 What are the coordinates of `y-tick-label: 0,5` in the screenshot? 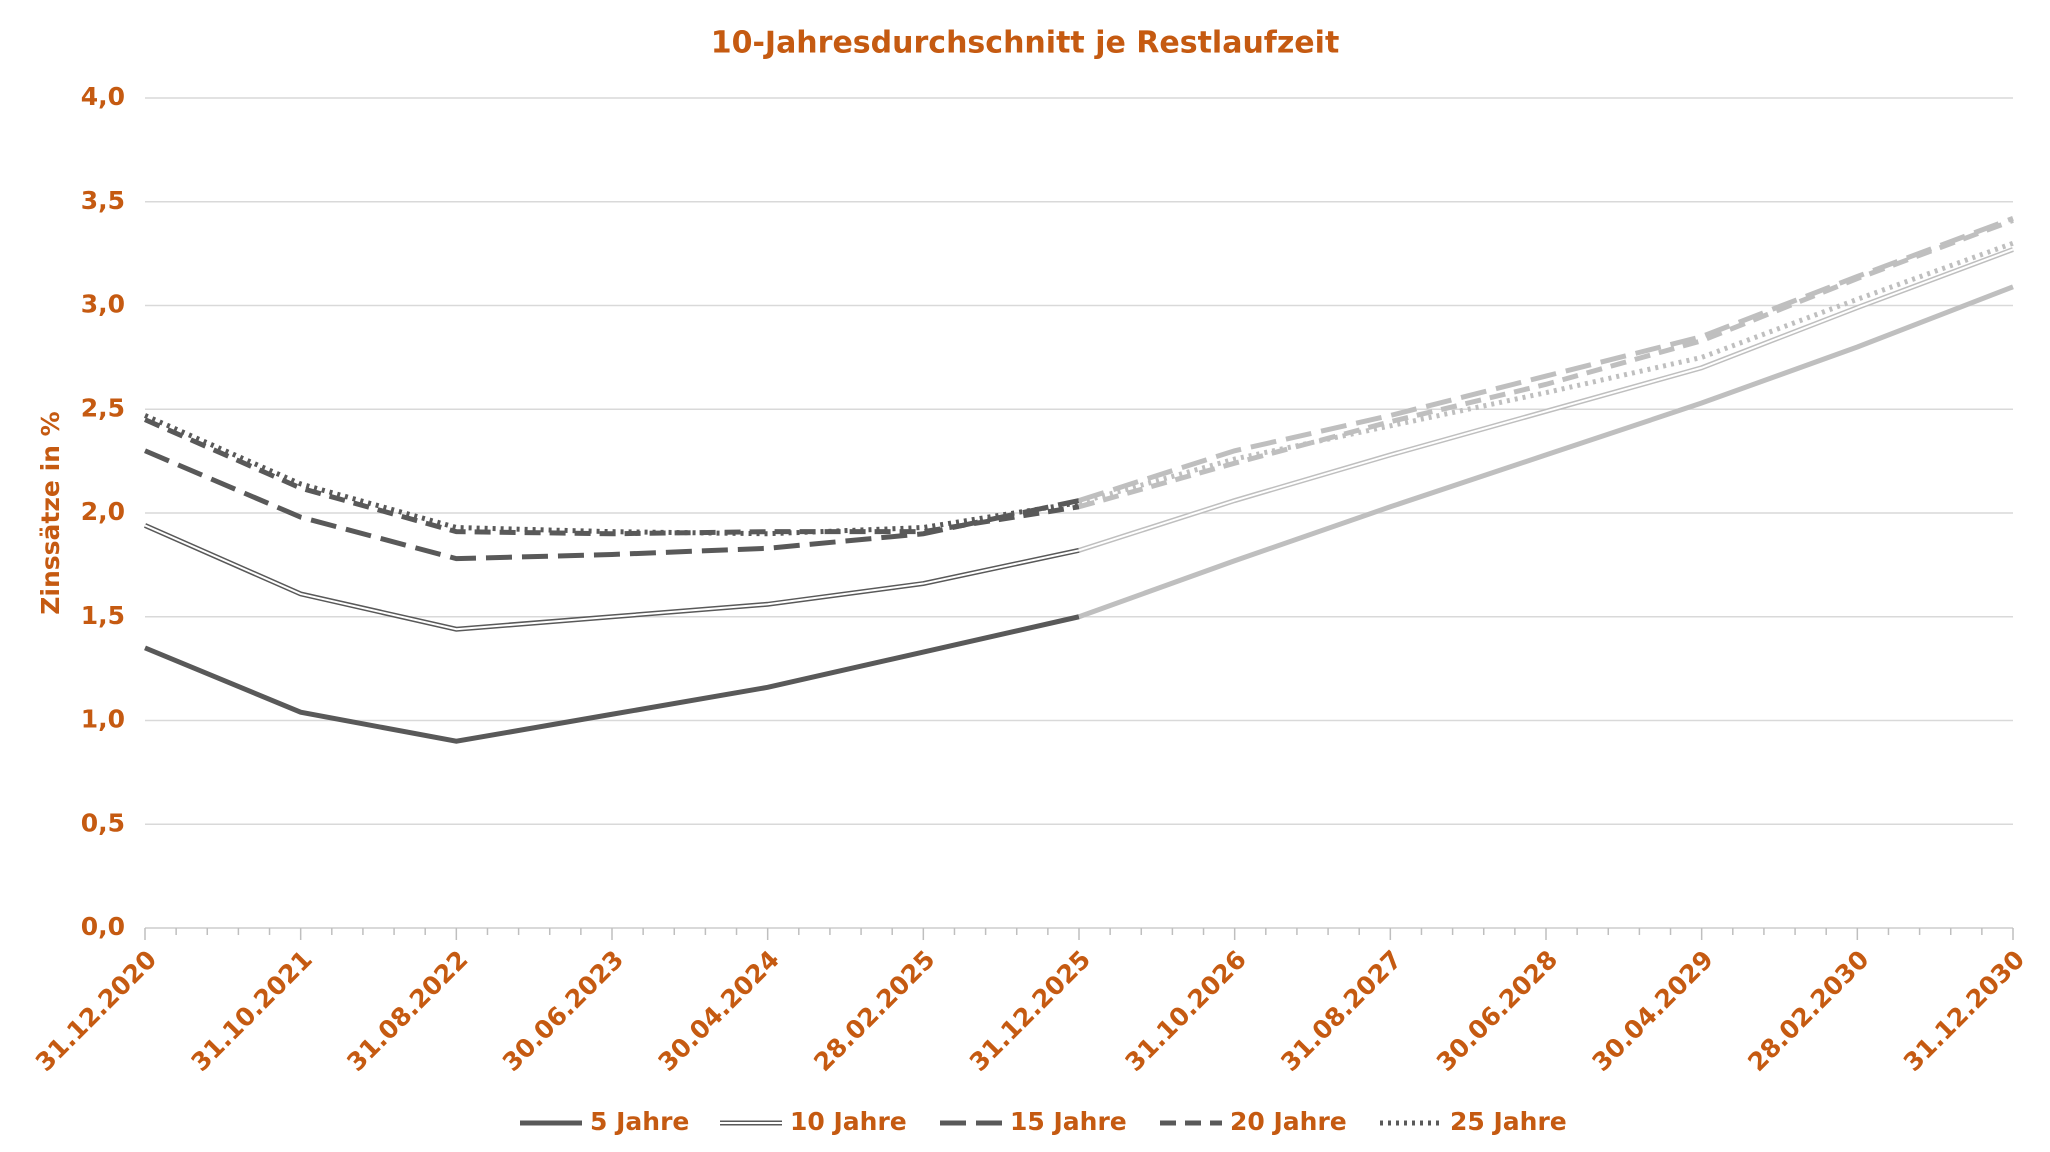 It's located at (103, 822).